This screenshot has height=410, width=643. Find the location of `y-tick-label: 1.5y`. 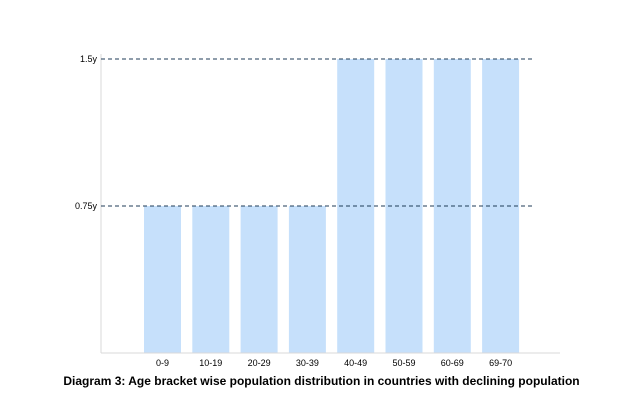

y-tick-label: 1.5y is located at coordinates (89, 59).